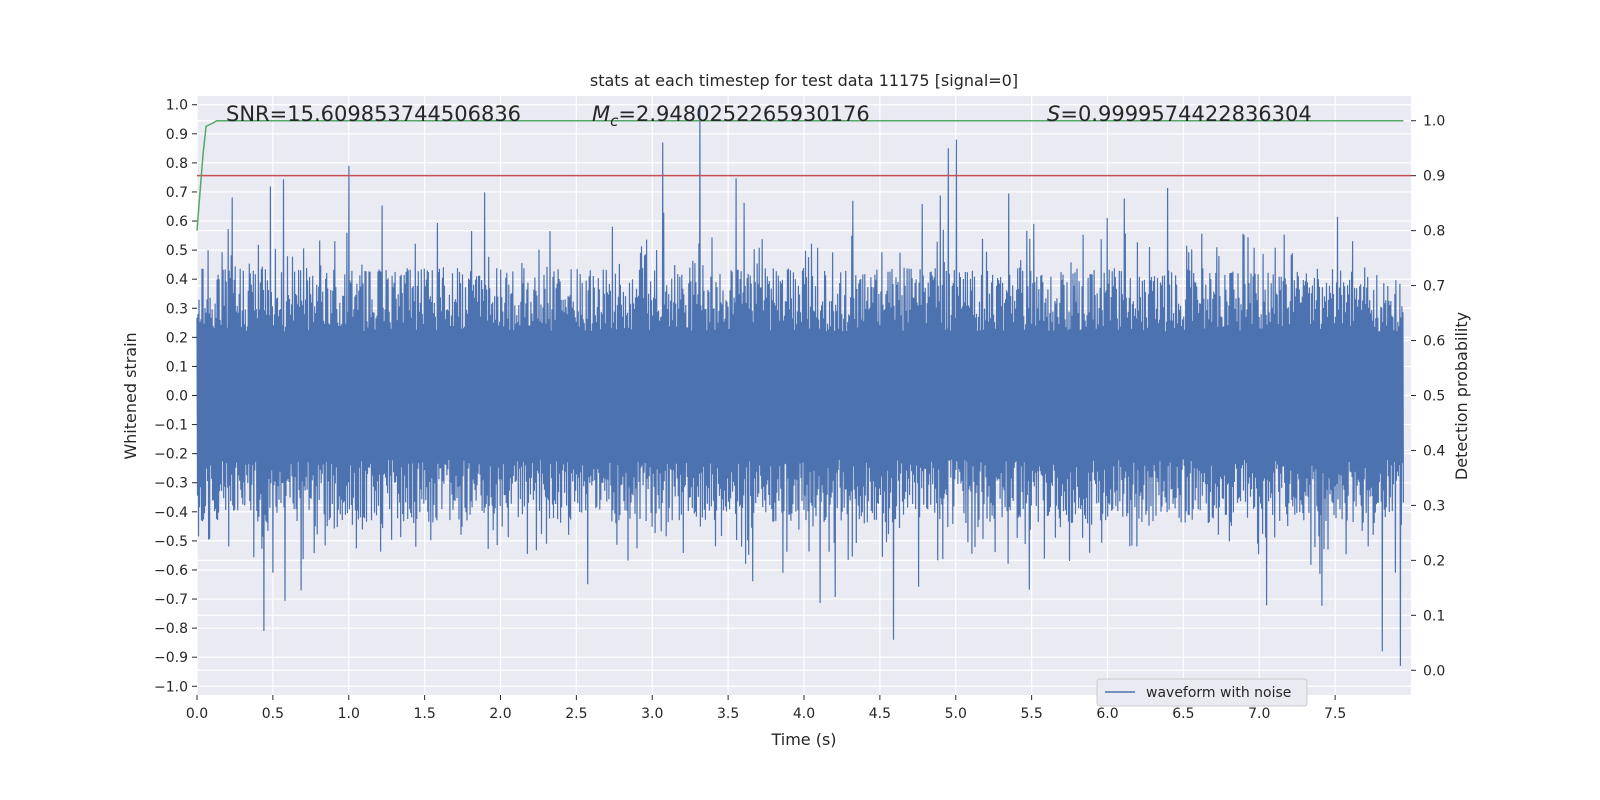  I want to click on right-axis: 1.0 0.9 0.8 0.7 0.6 0.5 0.4 0.3 0.2 0.1 0.0, so click(1428, 396).